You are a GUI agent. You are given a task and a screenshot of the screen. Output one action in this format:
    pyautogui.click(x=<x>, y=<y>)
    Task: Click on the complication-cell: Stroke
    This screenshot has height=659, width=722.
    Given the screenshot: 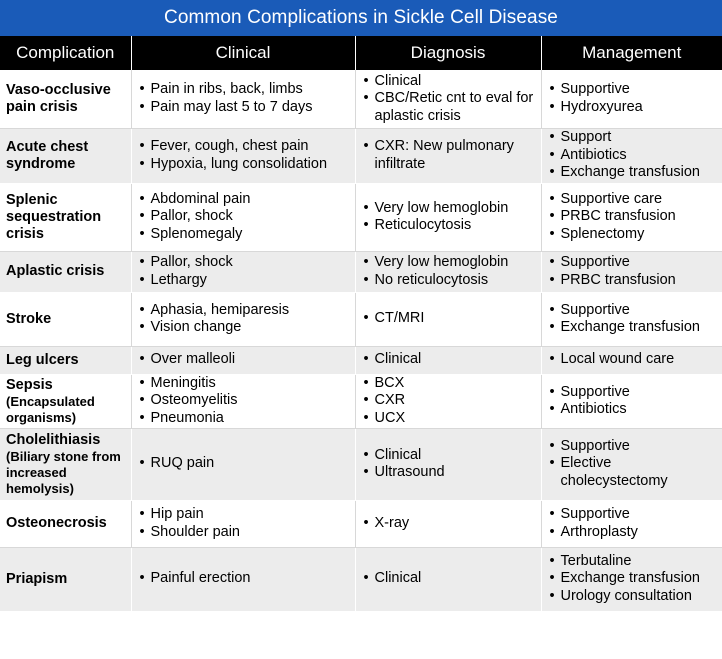 What is the action you would take?
    pyautogui.click(x=66, y=319)
    